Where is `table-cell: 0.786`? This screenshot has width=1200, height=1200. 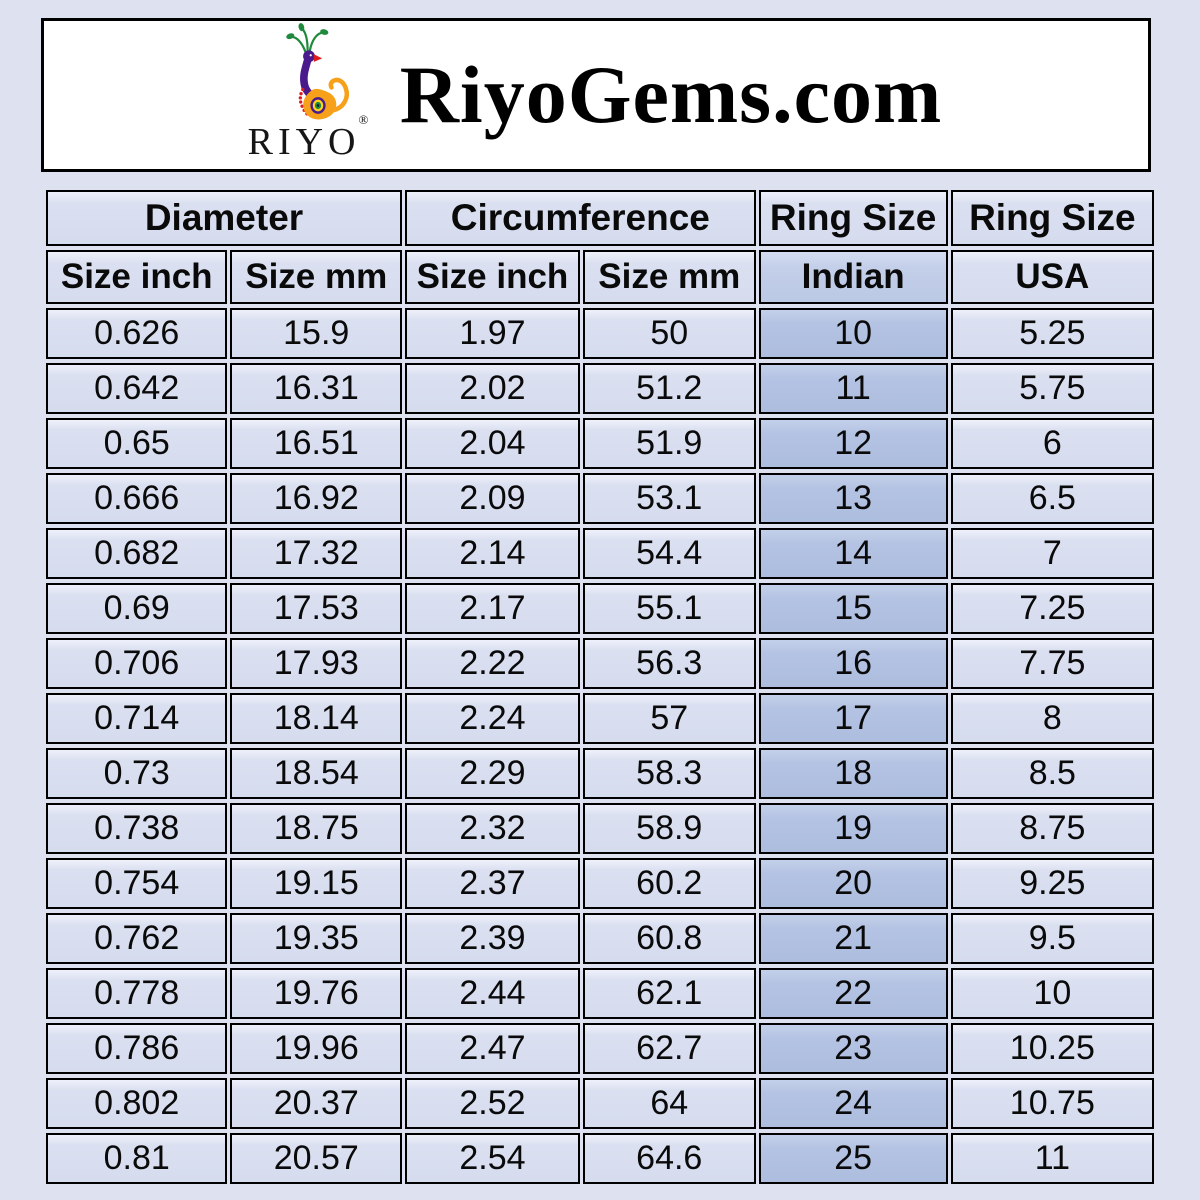 table-cell: 0.786 is located at coordinates (137, 1048).